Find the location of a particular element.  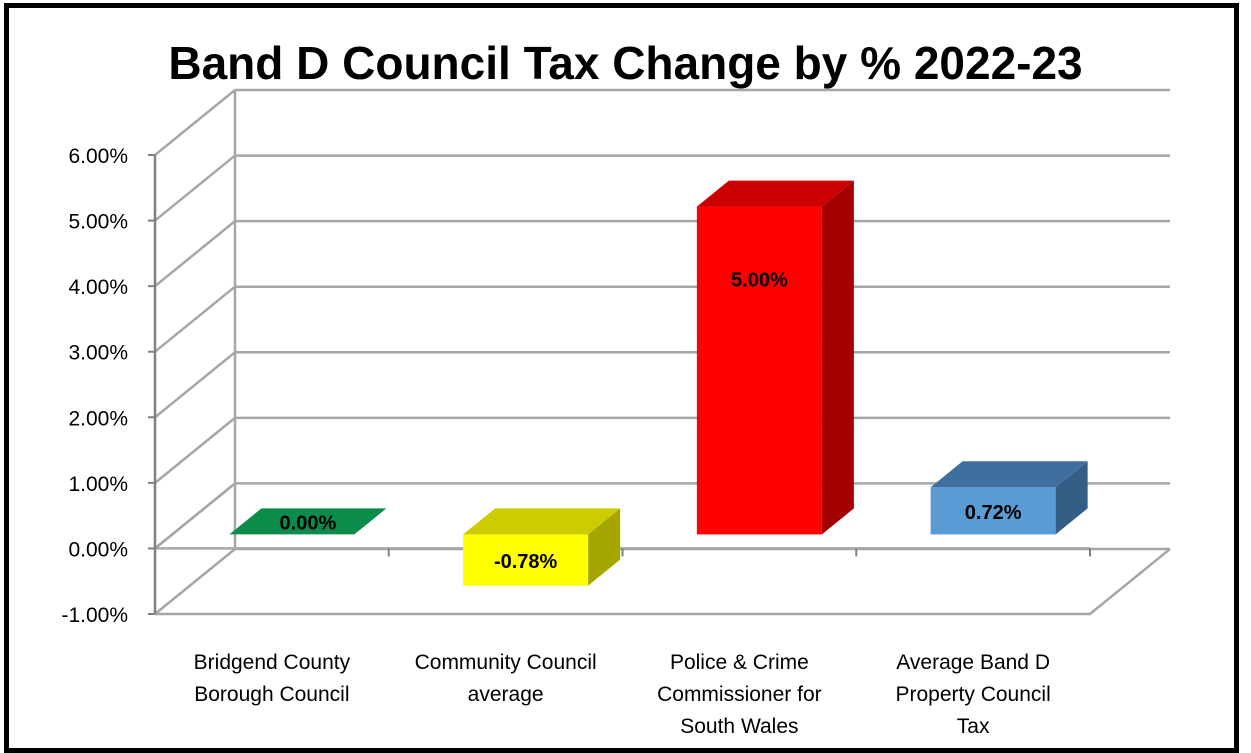

x-category-label-line: Average Band D is located at coordinates (973, 662).